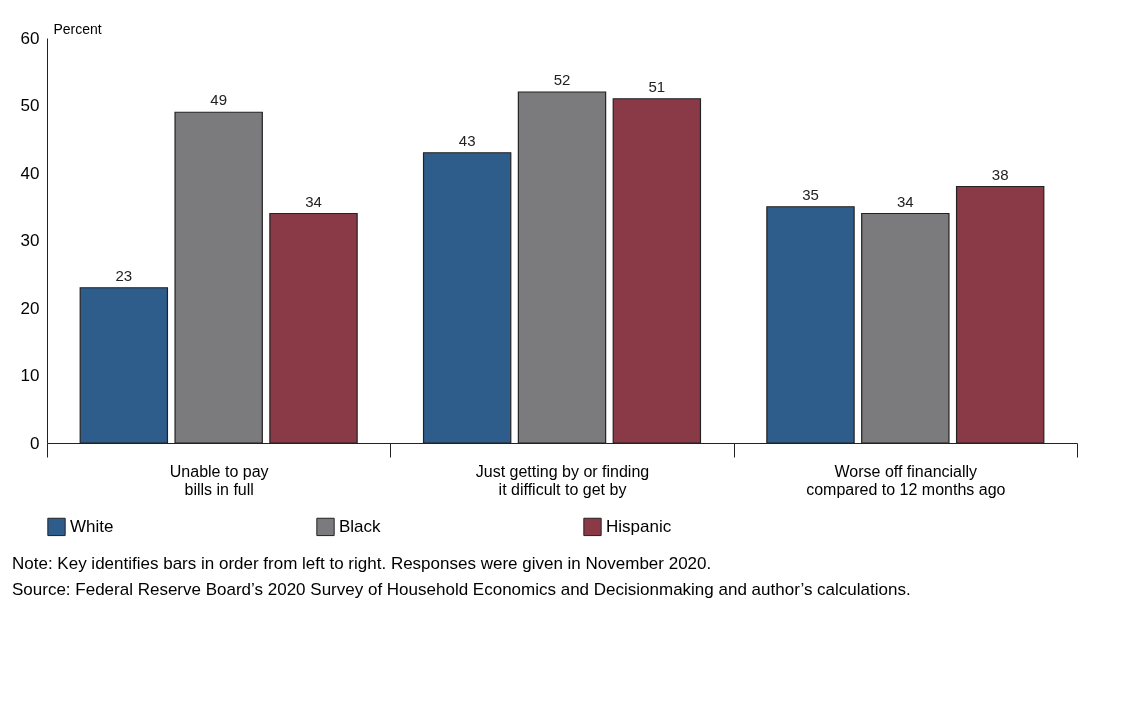 The height and width of the screenshot is (707, 1143). Describe the element at coordinates (30, 173) in the screenshot. I see `y-tick-label: 40` at that location.